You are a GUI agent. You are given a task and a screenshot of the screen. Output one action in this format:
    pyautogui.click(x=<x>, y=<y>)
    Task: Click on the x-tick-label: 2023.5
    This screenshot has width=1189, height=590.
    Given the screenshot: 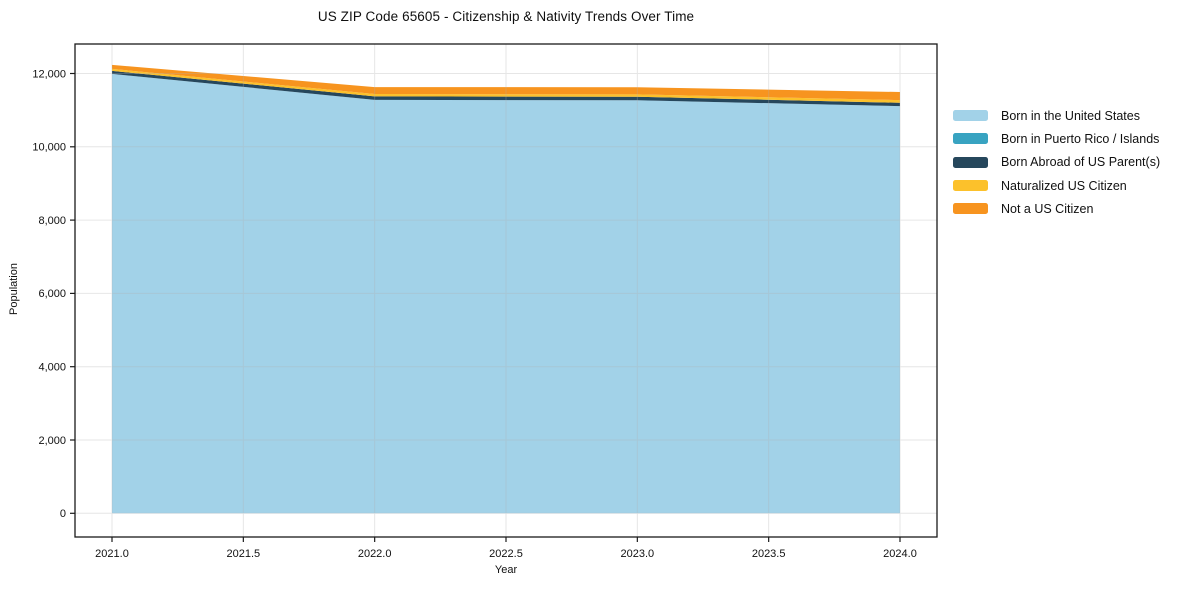 What is the action you would take?
    pyautogui.click(x=769, y=554)
    